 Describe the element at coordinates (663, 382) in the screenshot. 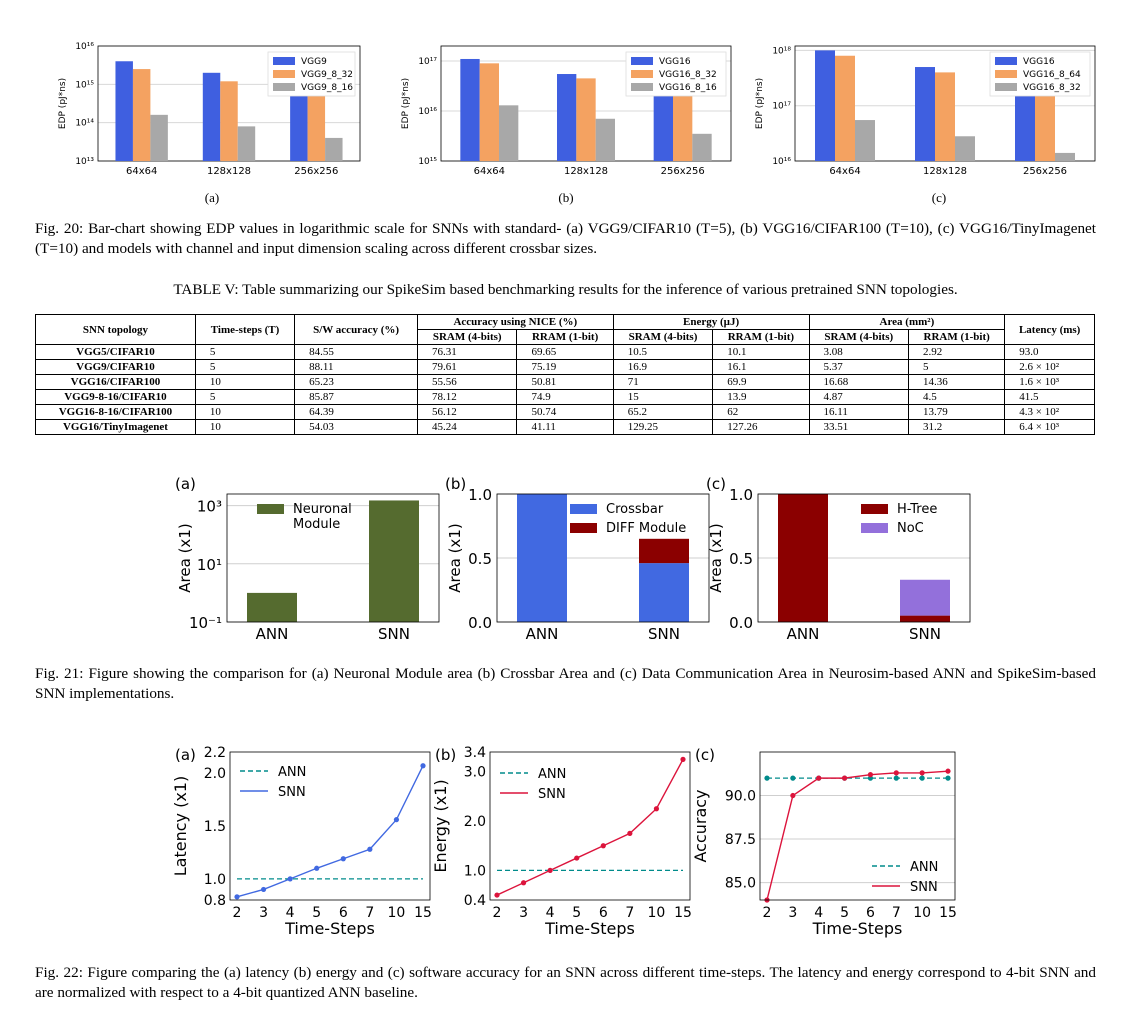

I see `table-cell: 71` at that location.